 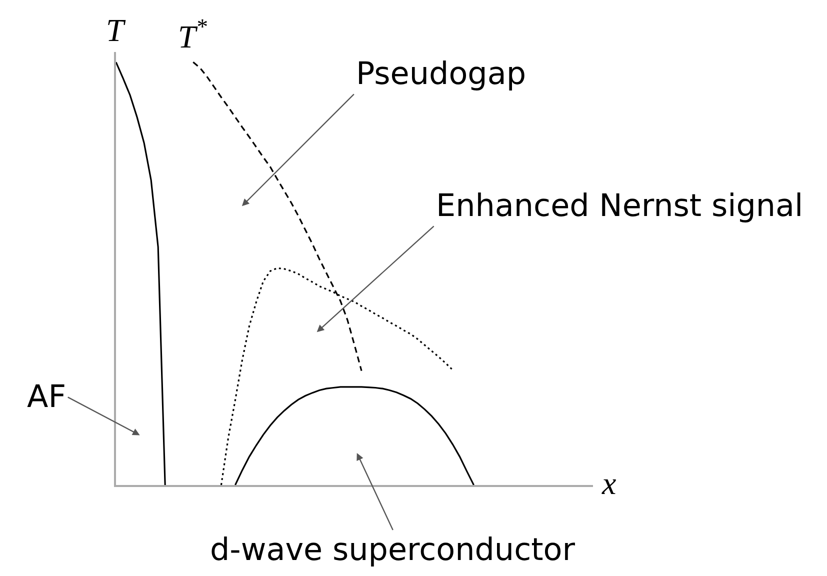 What do you see at coordinates (608, 483) in the screenshot?
I see `x-axis-title: x` at bounding box center [608, 483].